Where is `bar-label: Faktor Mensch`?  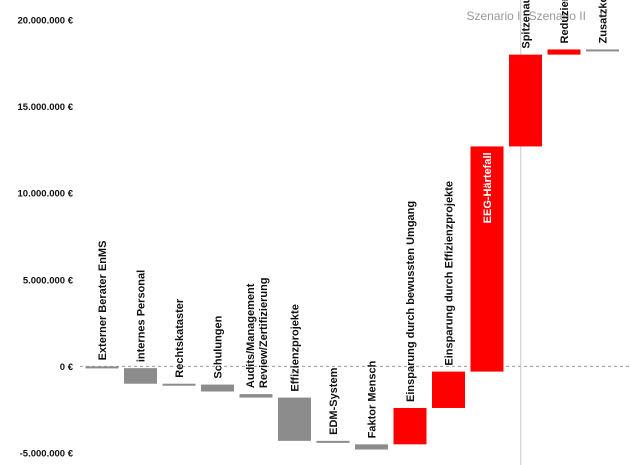
bar-label: Faktor Mensch is located at coordinates (373, 399).